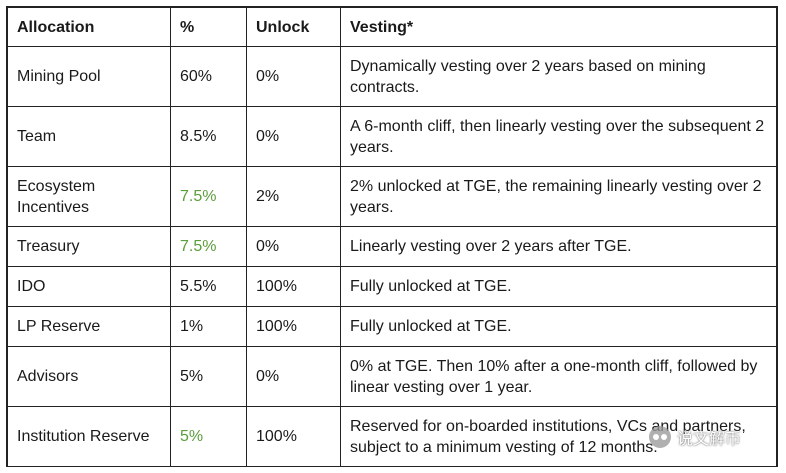  What do you see at coordinates (89, 286) in the screenshot?
I see `cell-allocation: IDO` at bounding box center [89, 286].